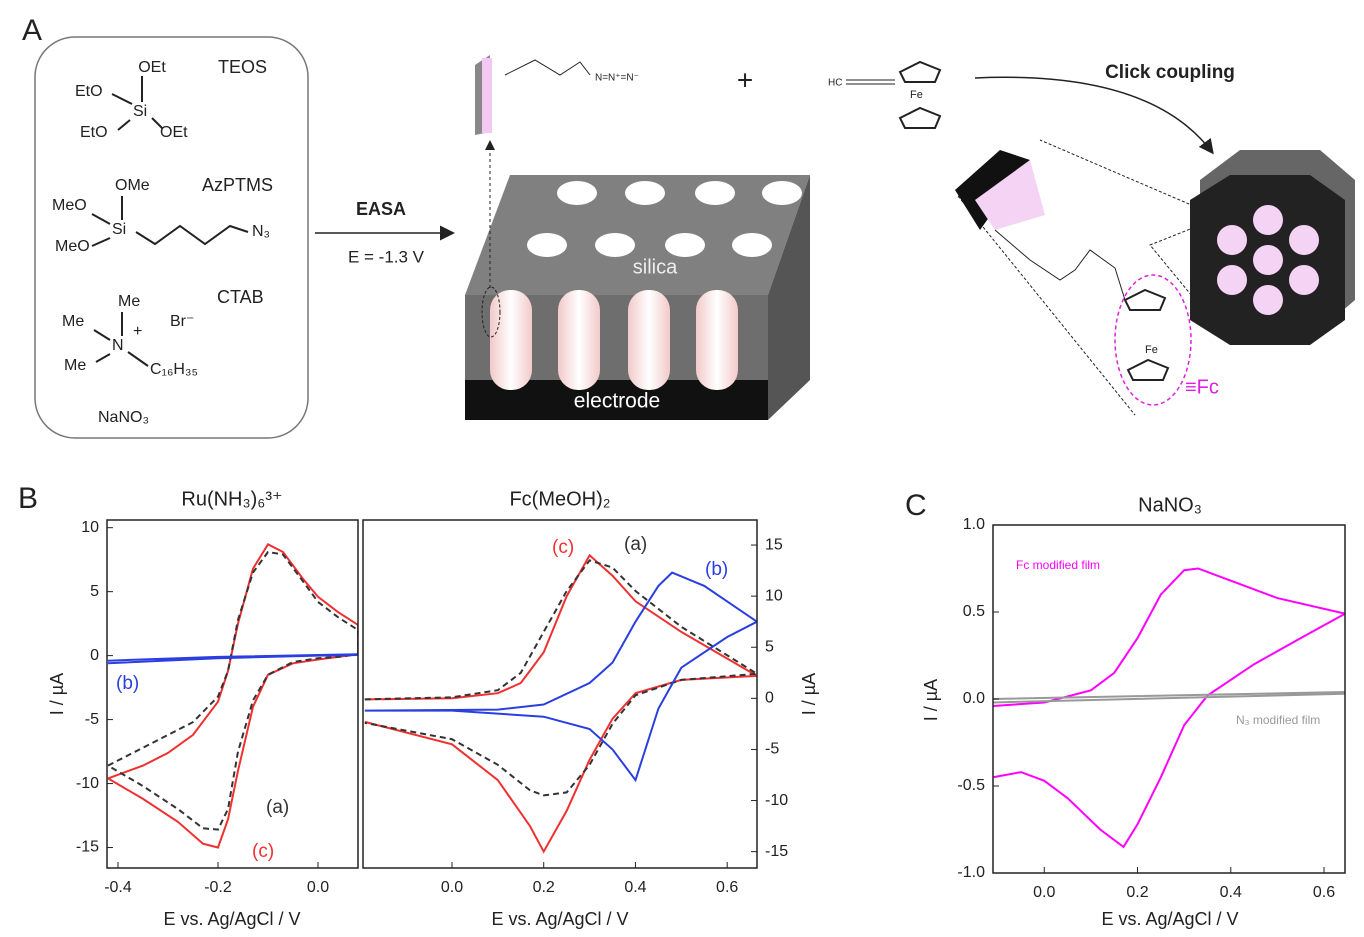  Describe the element at coordinates (776, 800) in the screenshot. I see `y-tick-label: -10` at that location.